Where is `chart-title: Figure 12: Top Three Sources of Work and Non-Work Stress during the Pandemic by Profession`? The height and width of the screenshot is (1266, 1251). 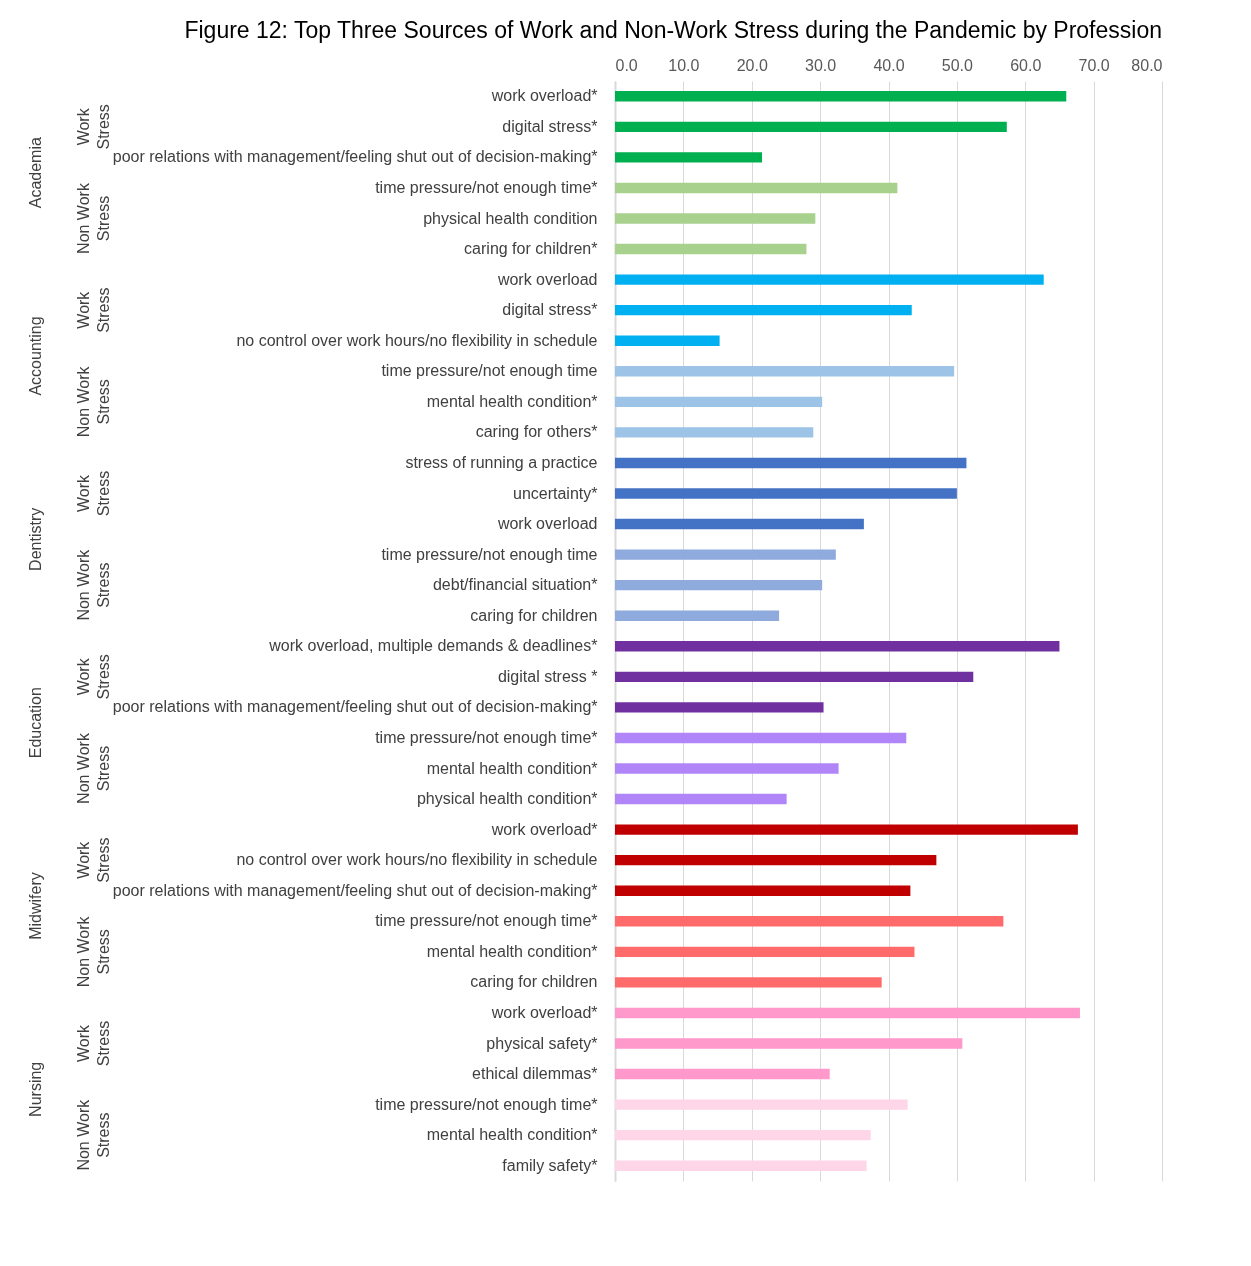
chart-title: Figure 12: Top Three Sources of Work and Non-Work Stress during the Pandemic by Profession is located at coordinates (673, 30).